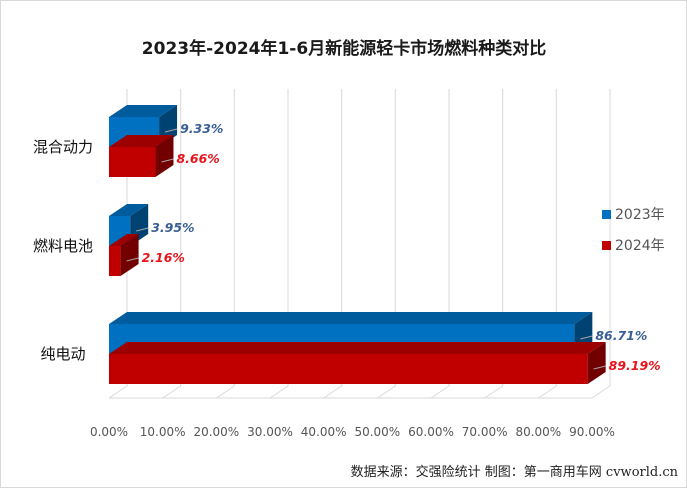  What do you see at coordinates (197, 158) in the screenshot?
I see `data-label: 8.66%` at bounding box center [197, 158].